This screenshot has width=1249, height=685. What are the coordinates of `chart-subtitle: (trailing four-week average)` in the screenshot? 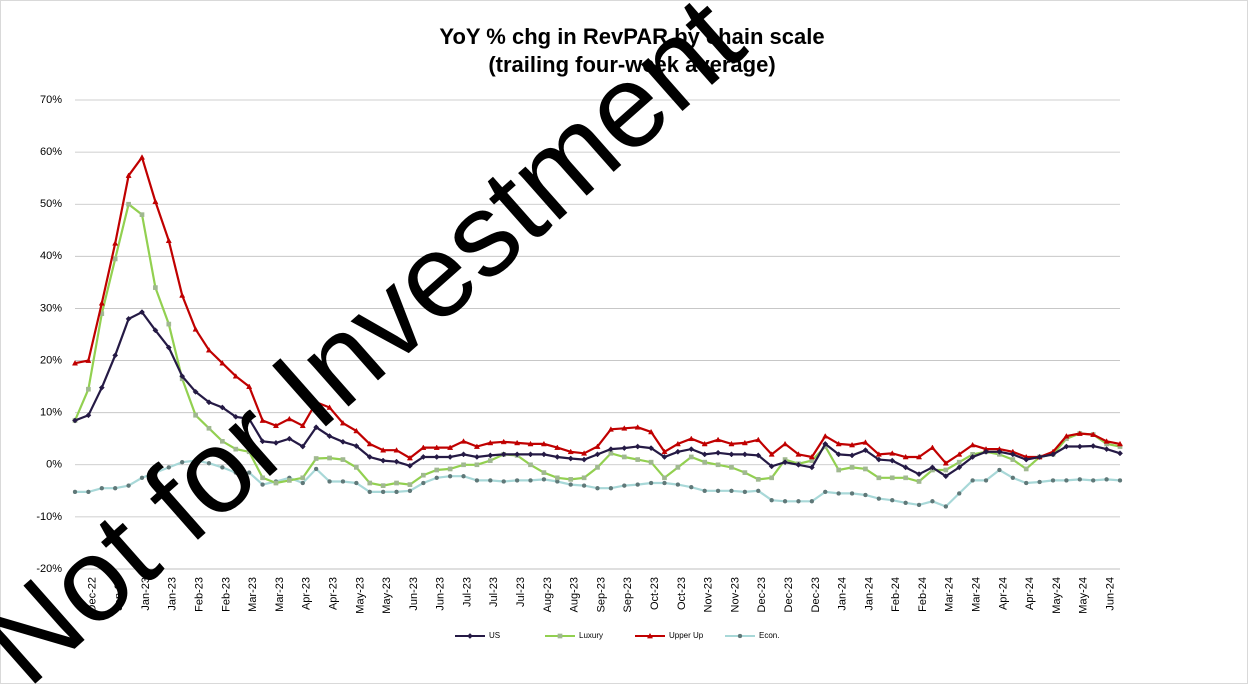 It's located at (631, 64).